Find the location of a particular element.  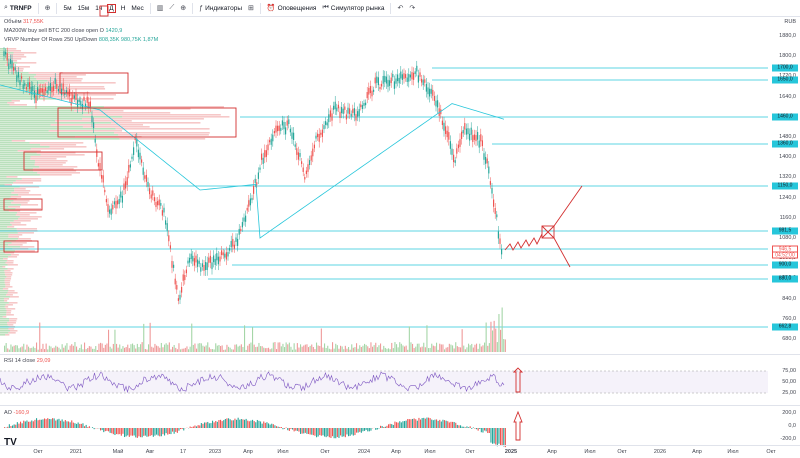

add-symbol-icon: ⊕ is located at coordinates (47, 8).